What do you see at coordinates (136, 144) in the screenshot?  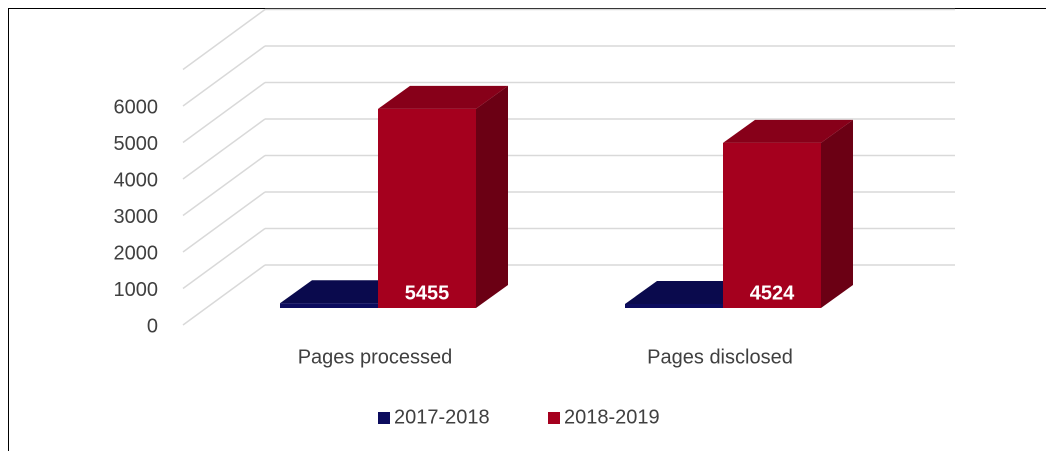 I see `y-tick-label: 5000` at bounding box center [136, 144].